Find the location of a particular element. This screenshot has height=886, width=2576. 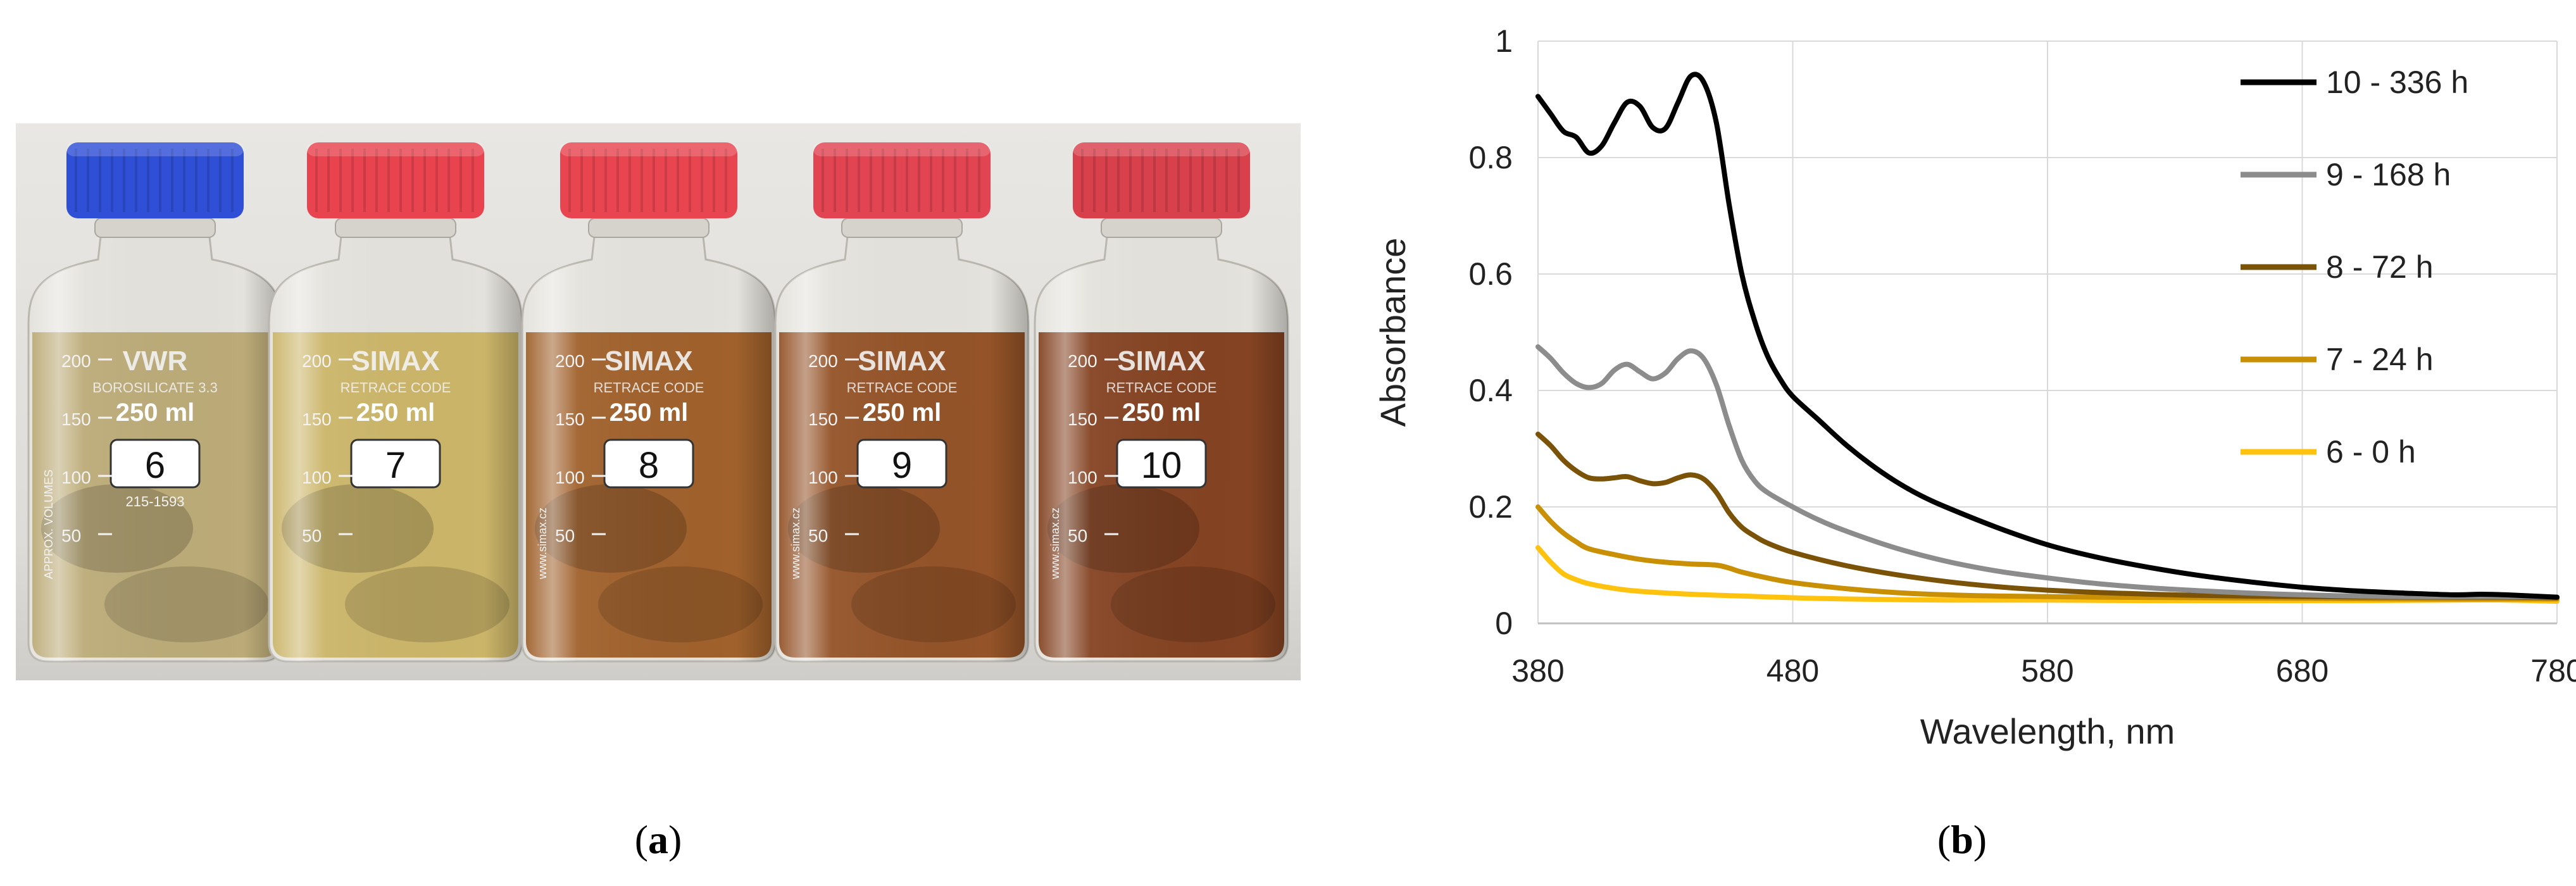

bottle-catalog: 215-1593 is located at coordinates (155, 502).